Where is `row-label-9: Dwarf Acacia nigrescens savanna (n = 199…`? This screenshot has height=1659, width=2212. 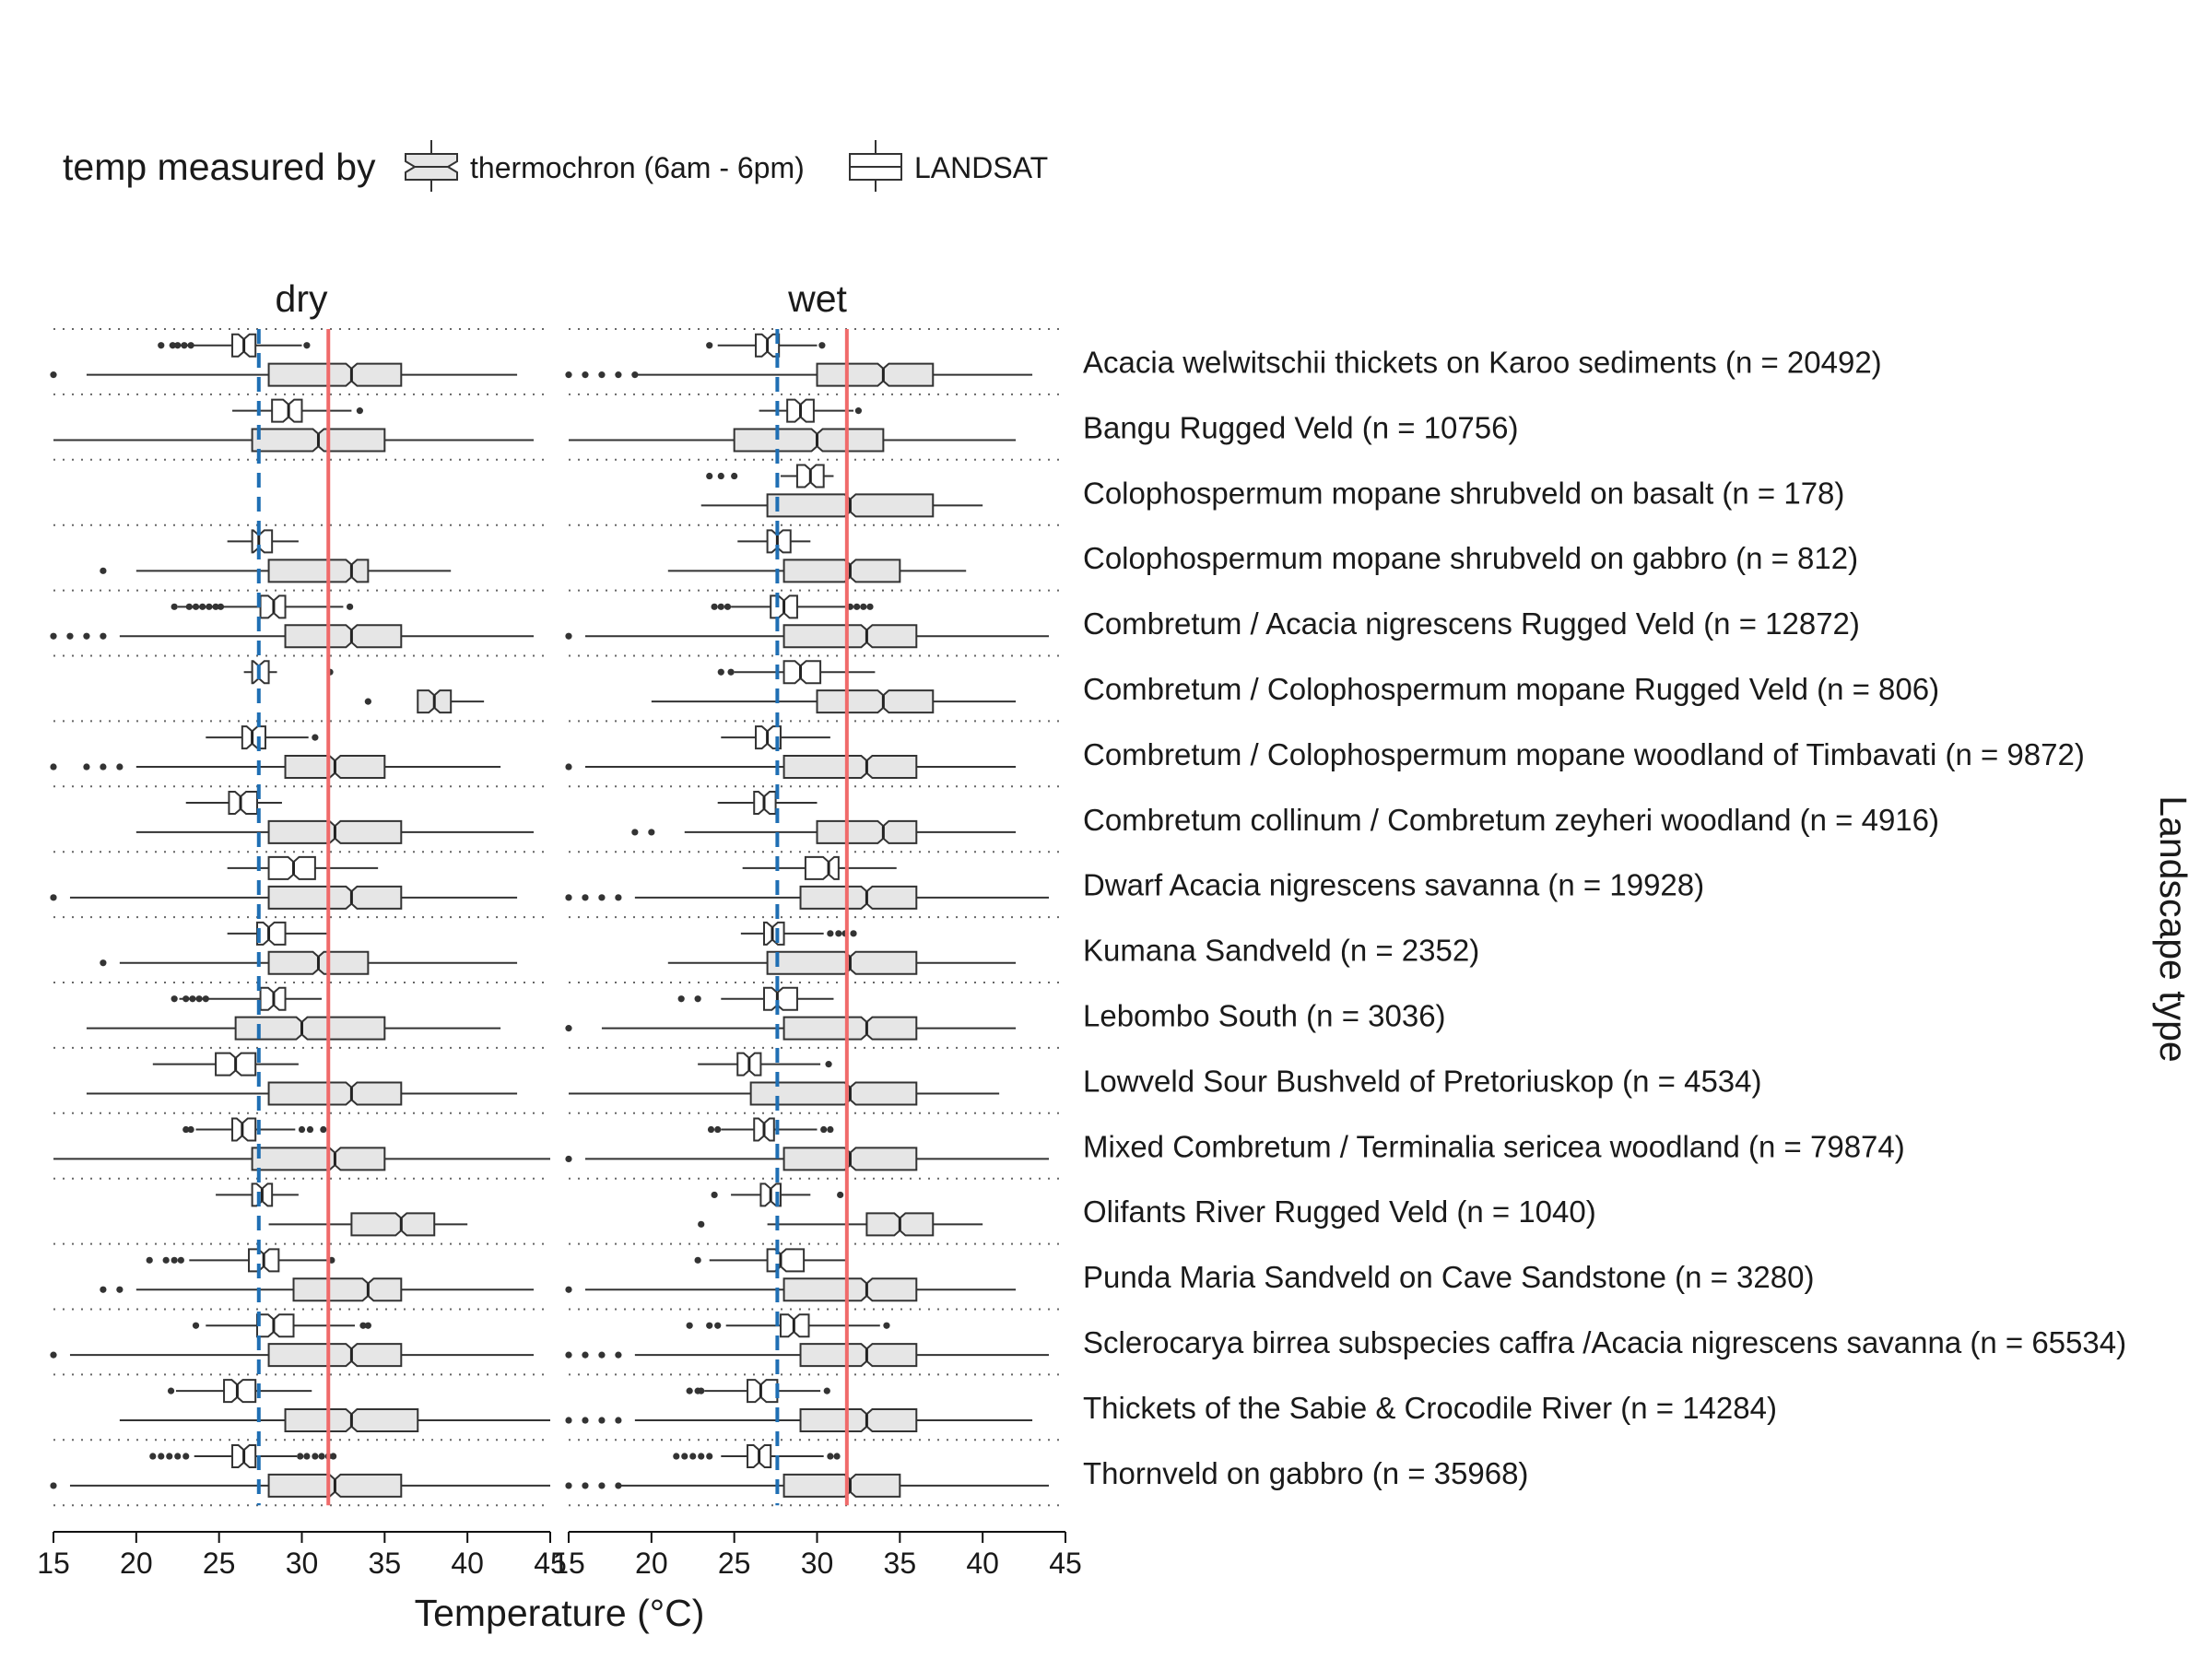 row-label-9: Dwarf Acacia nigrescens savanna (n = 199… is located at coordinates (1393, 885).